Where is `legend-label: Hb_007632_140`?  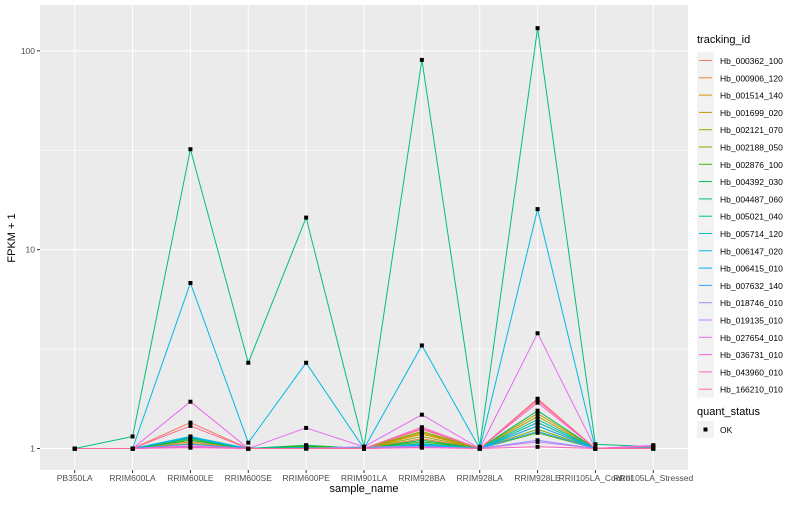 legend-label: Hb_007632_140 is located at coordinates (751, 286).